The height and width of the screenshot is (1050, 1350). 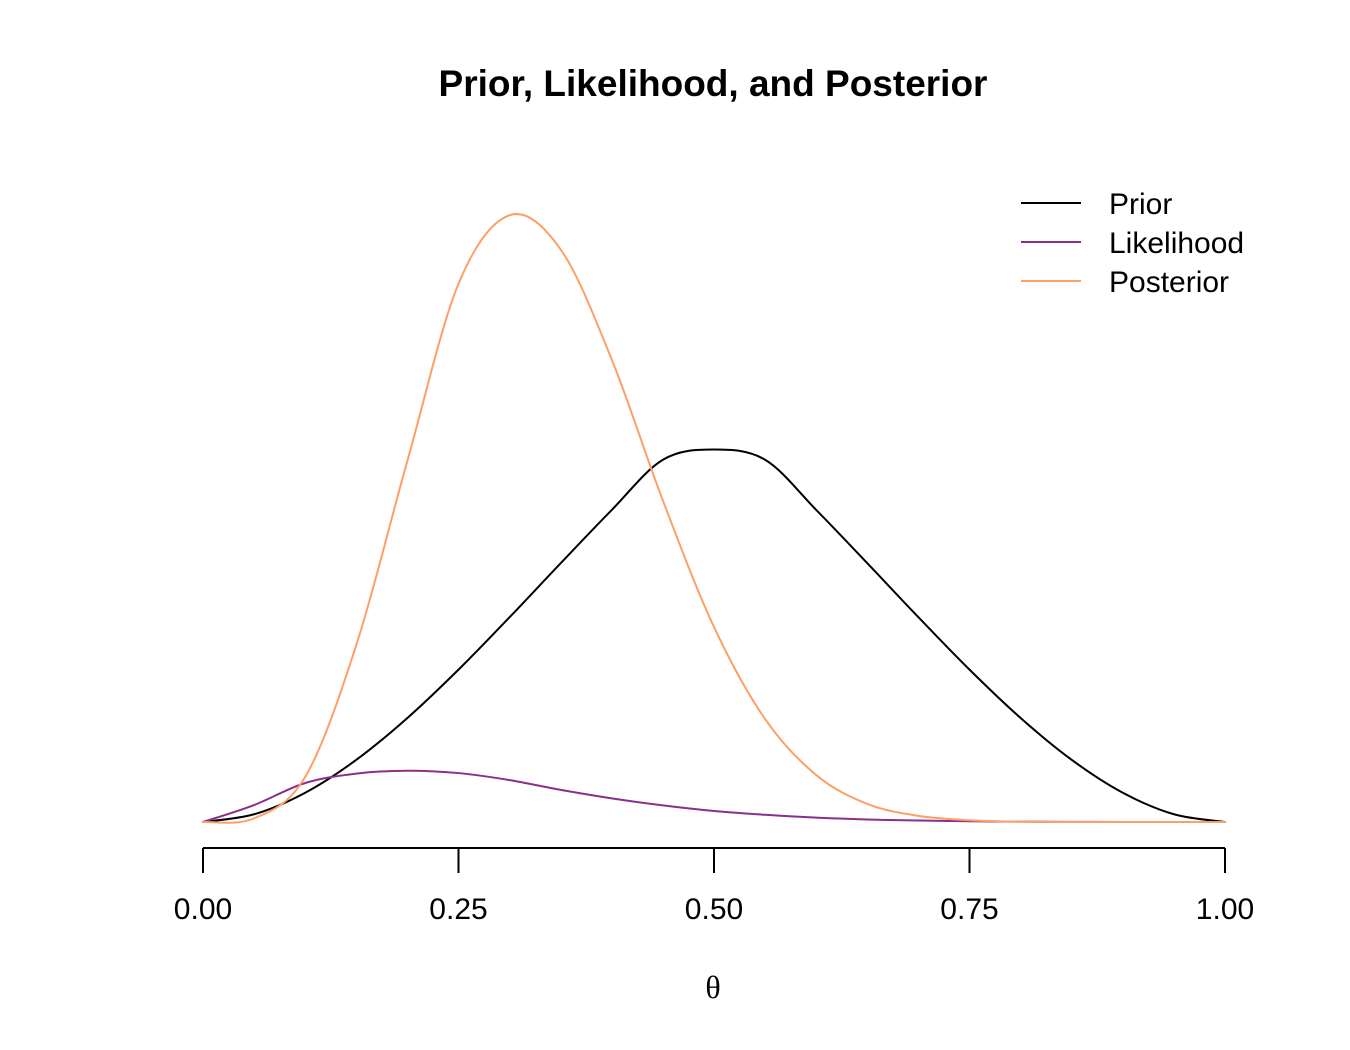 I want to click on x-tick-label: 0.25, so click(x=458, y=909).